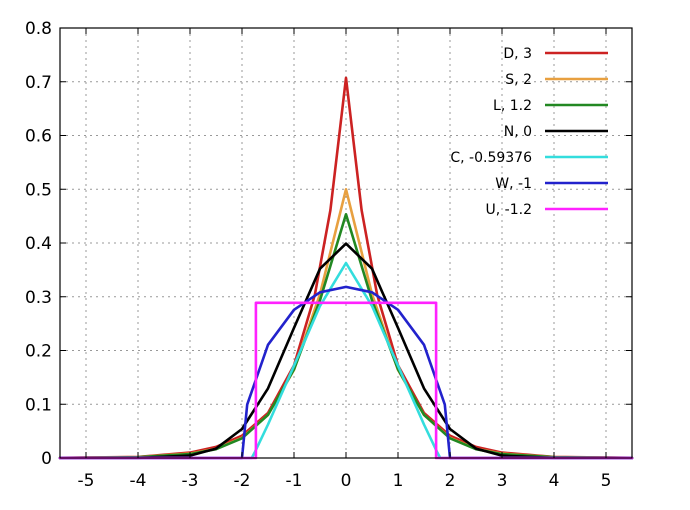  I want to click on x-tick-label: 2, so click(450, 481).